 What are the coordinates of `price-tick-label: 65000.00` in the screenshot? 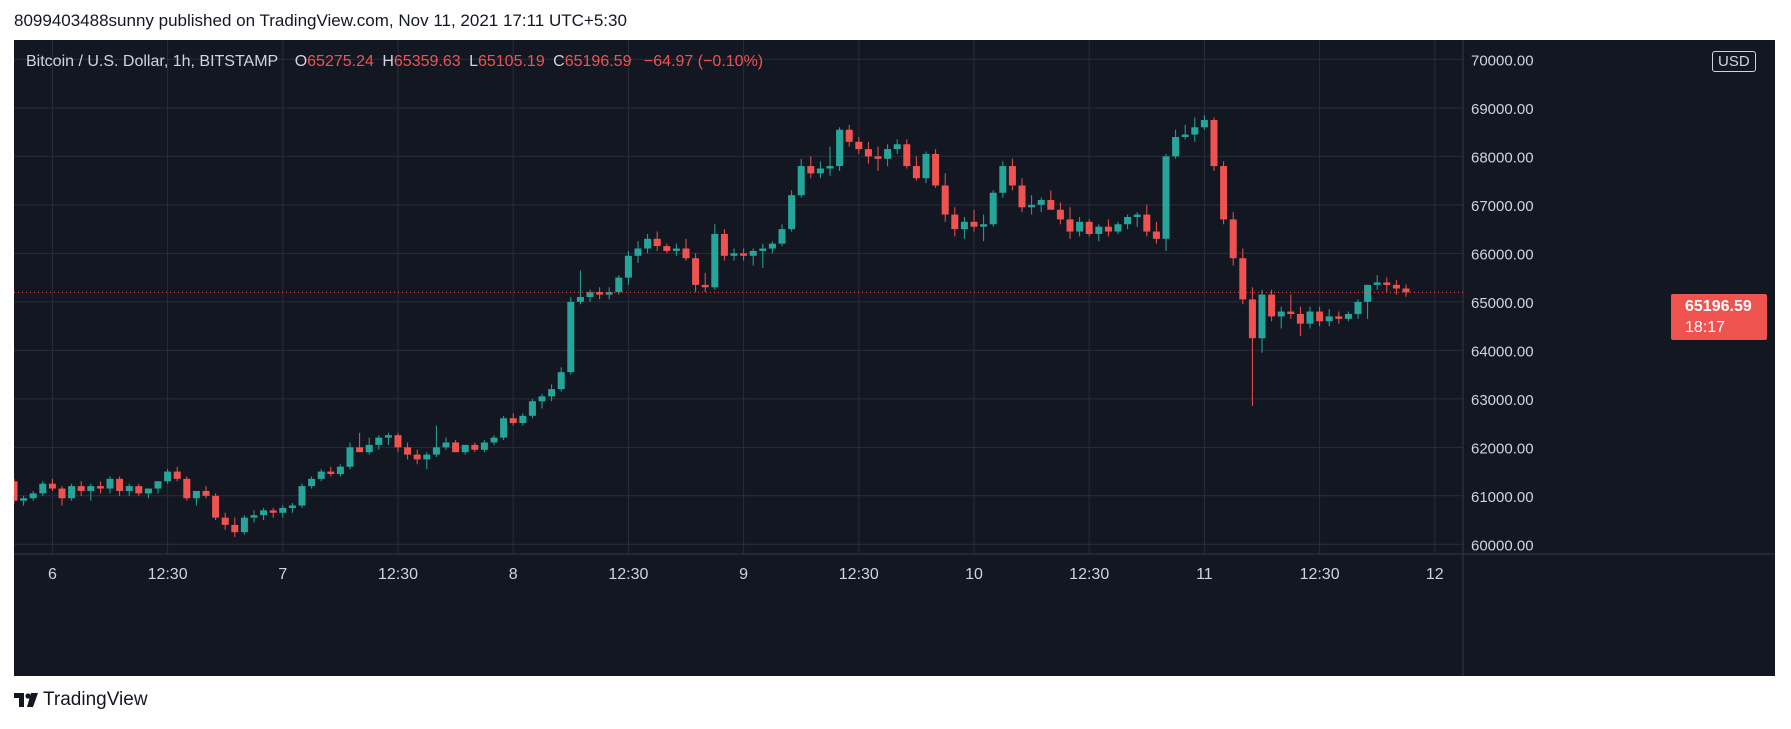 It's located at (1502, 303).